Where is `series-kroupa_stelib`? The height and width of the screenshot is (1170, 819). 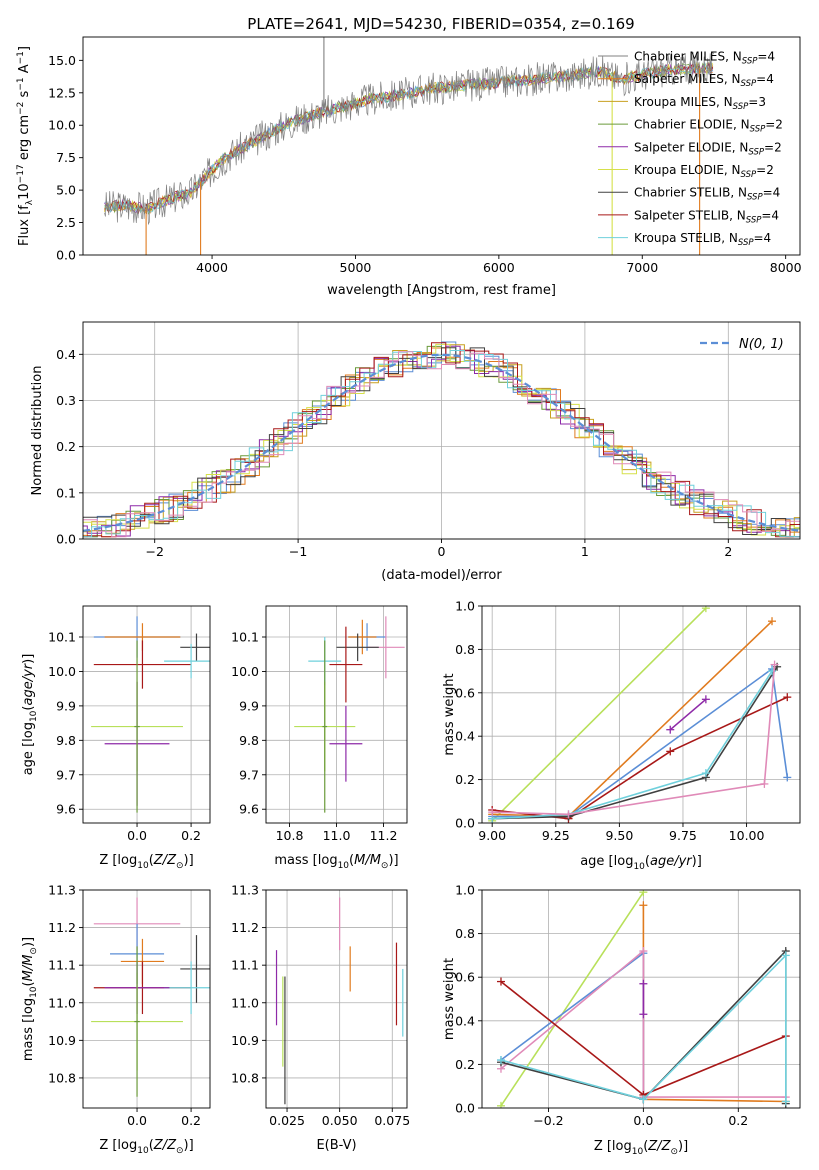
series-kroupa_stelib is located at coordinates (632, 745).